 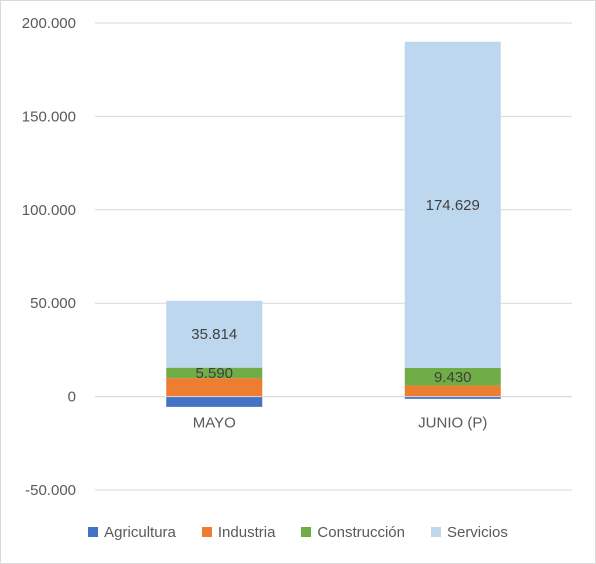 What do you see at coordinates (50, 490) in the screenshot?
I see `y-tick-label: -50.000` at bounding box center [50, 490].